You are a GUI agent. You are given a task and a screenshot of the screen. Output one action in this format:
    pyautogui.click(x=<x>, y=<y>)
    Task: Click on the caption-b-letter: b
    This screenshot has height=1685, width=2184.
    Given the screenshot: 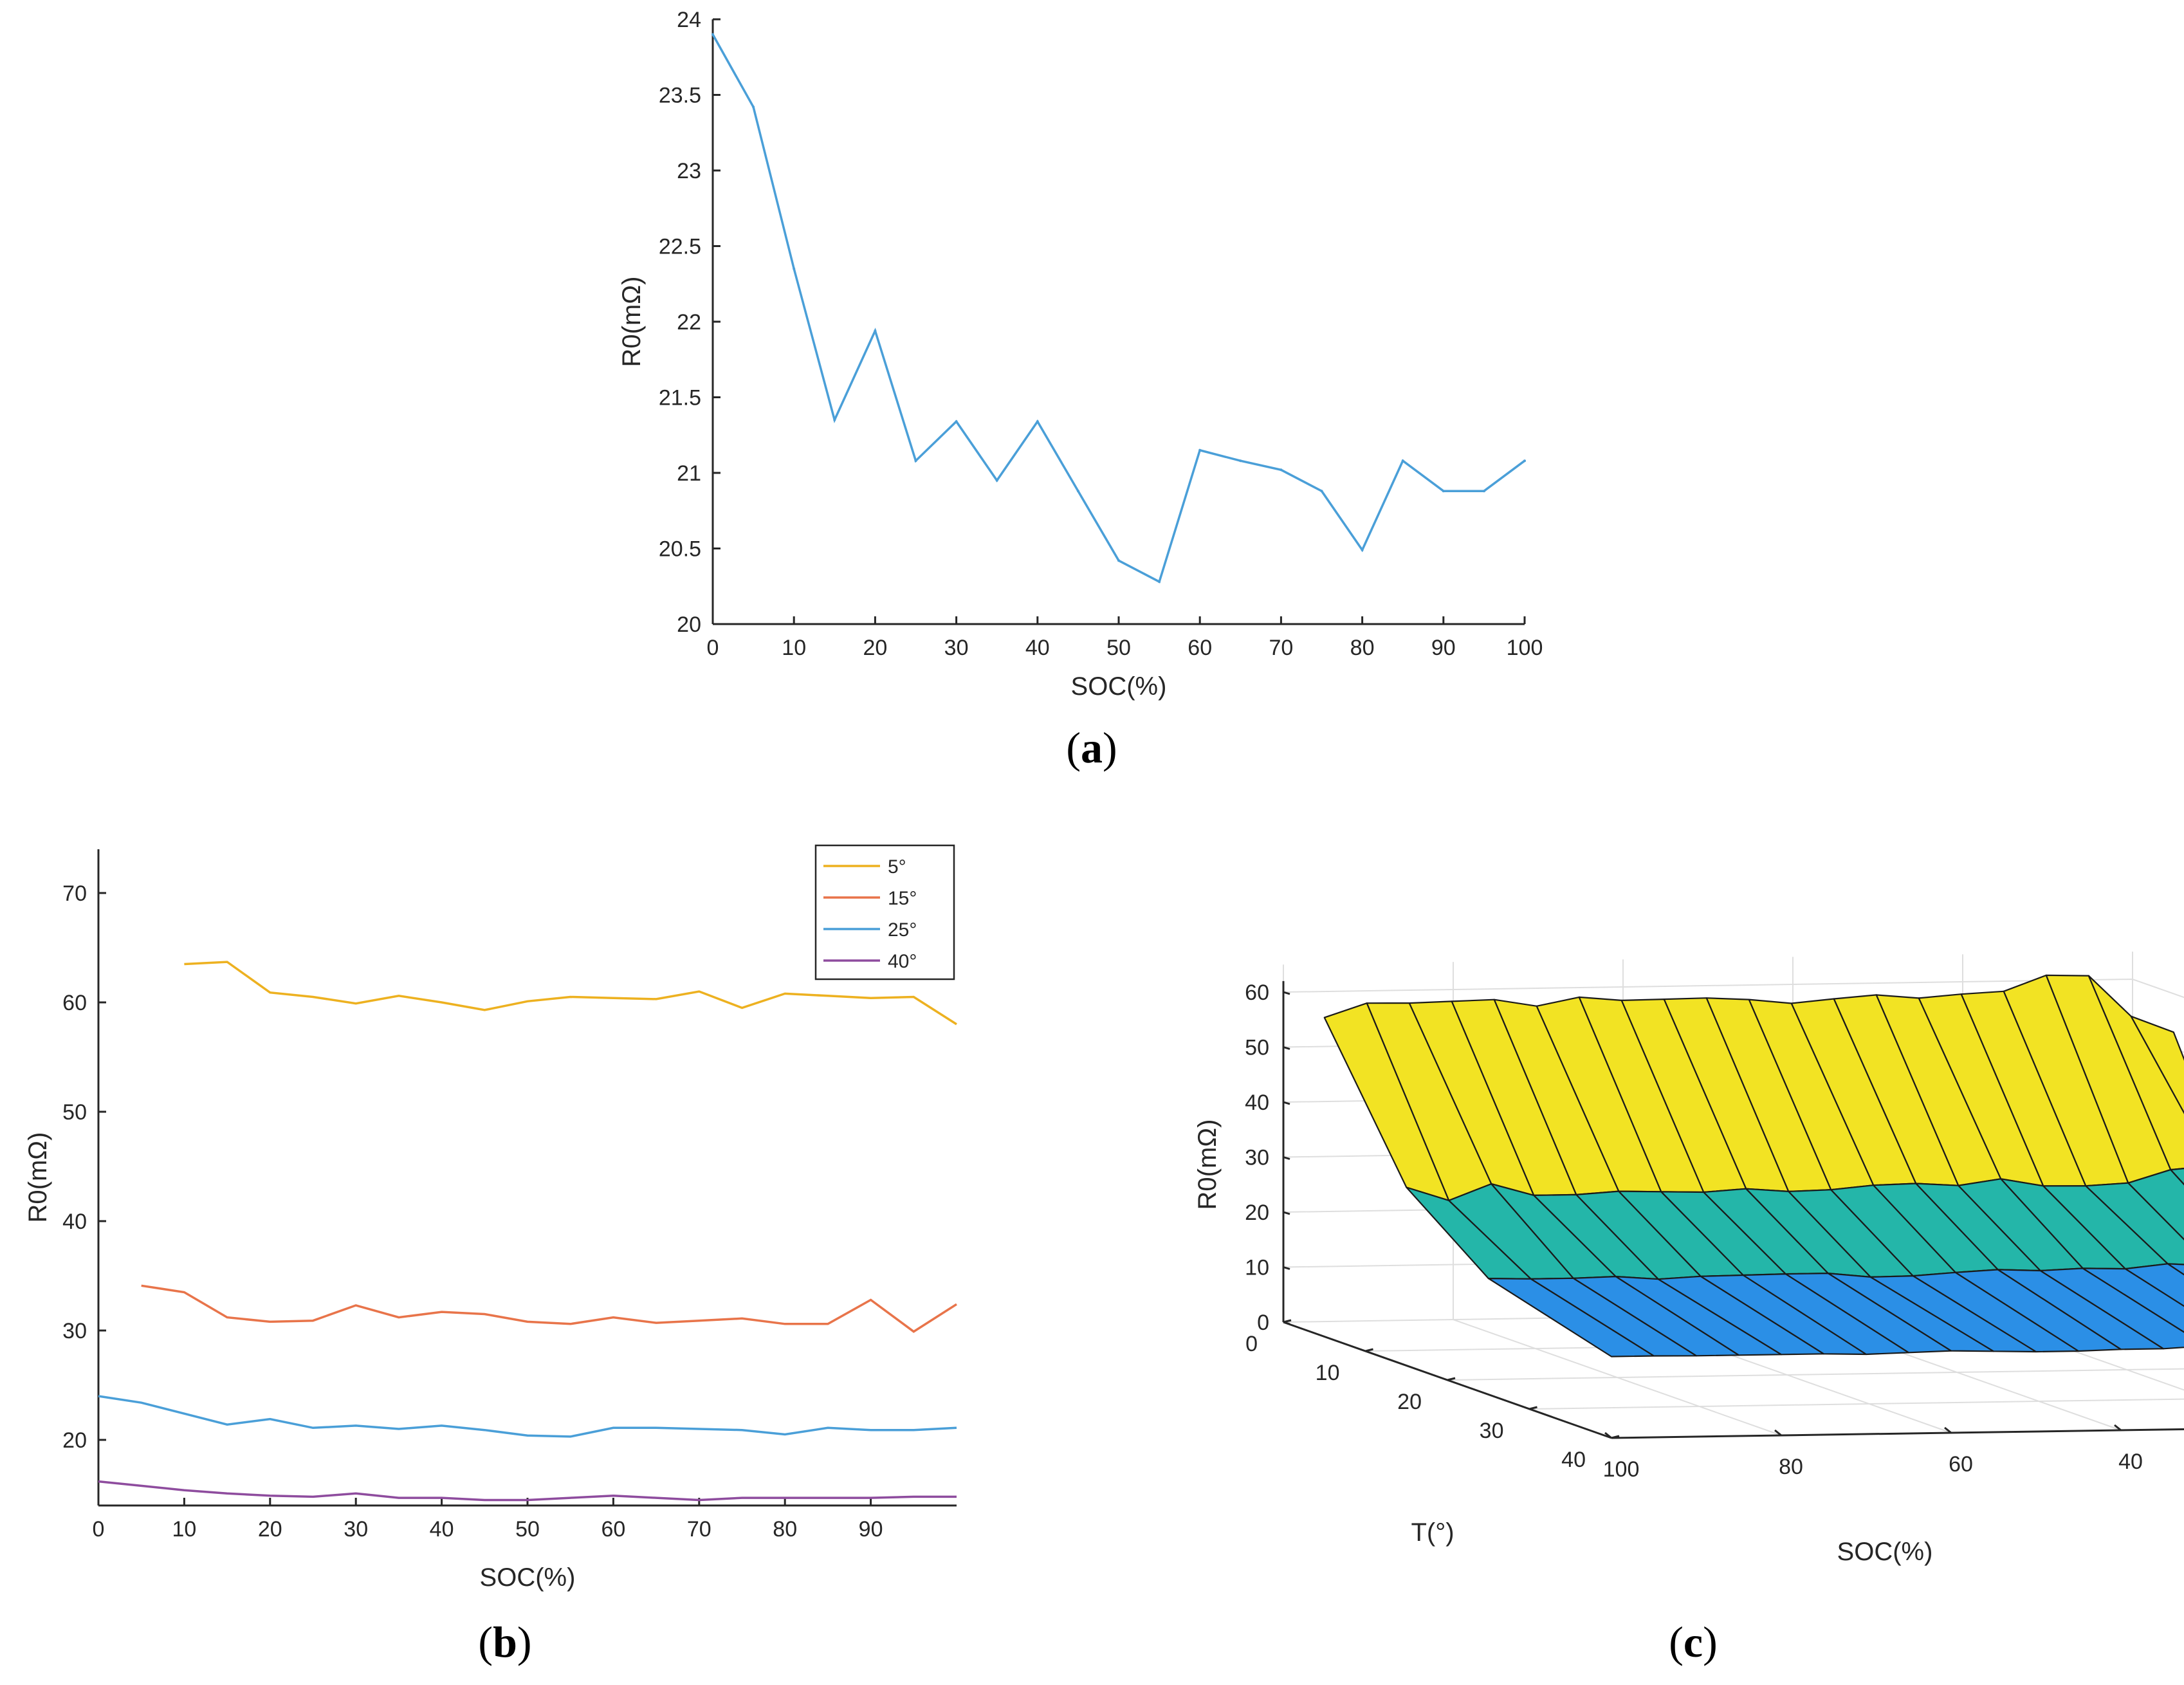 What is the action you would take?
    pyautogui.click(x=505, y=1641)
    